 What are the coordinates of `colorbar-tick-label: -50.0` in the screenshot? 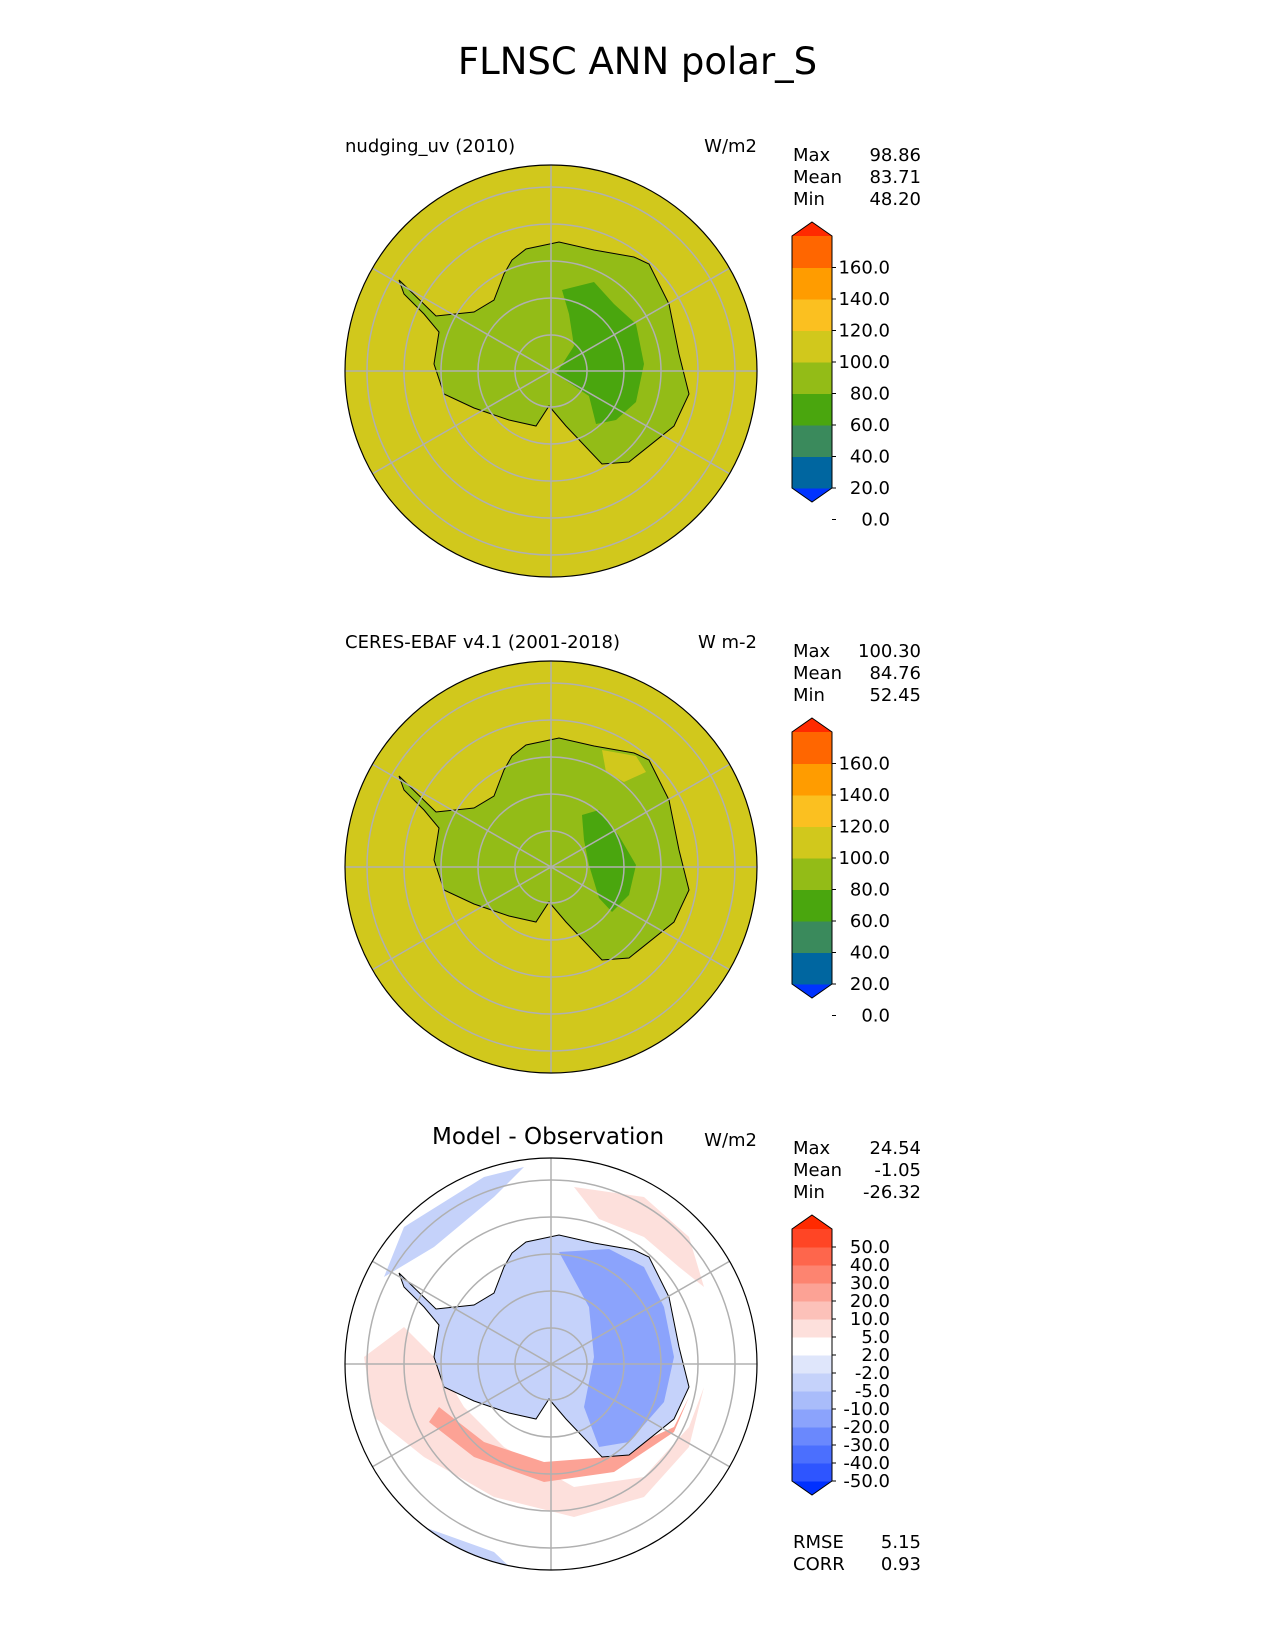 It's located at (866, 1481).